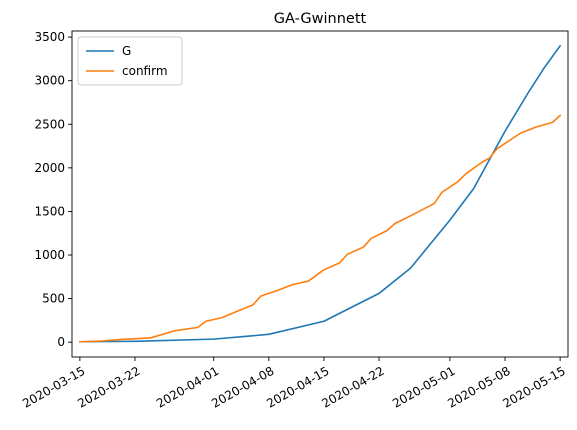 This screenshot has width=577, height=430. I want to click on y-tick-label: 3500, so click(49, 37).